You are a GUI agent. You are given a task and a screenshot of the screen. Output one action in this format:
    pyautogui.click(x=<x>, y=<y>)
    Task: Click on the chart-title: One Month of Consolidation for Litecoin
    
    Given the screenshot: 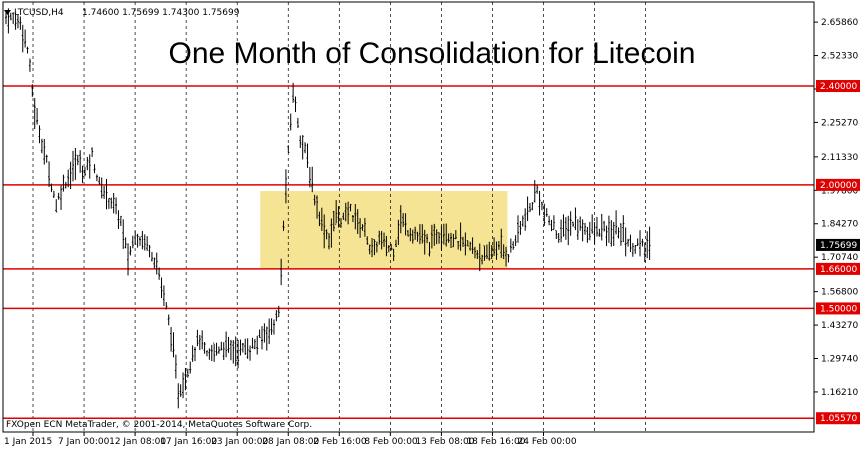 What is the action you would take?
    pyautogui.click(x=432, y=53)
    